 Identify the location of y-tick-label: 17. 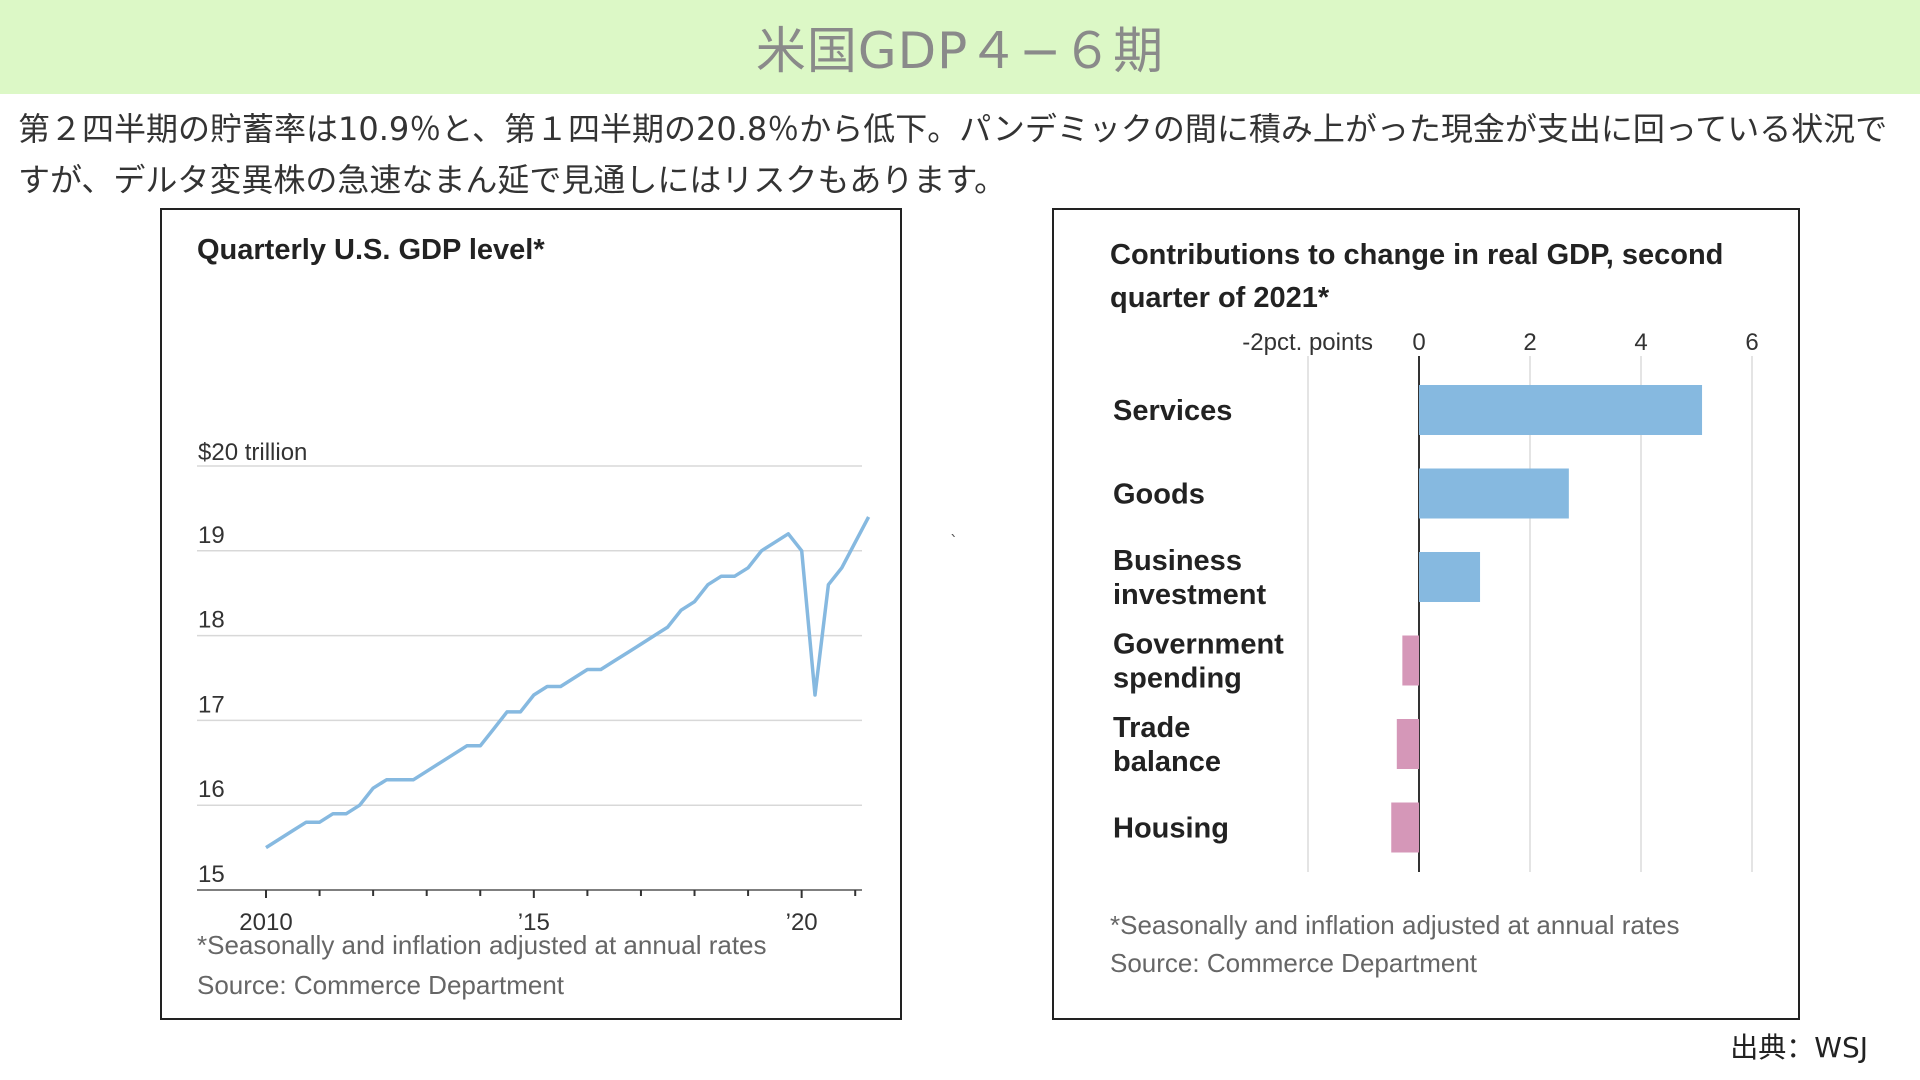
(211, 704).